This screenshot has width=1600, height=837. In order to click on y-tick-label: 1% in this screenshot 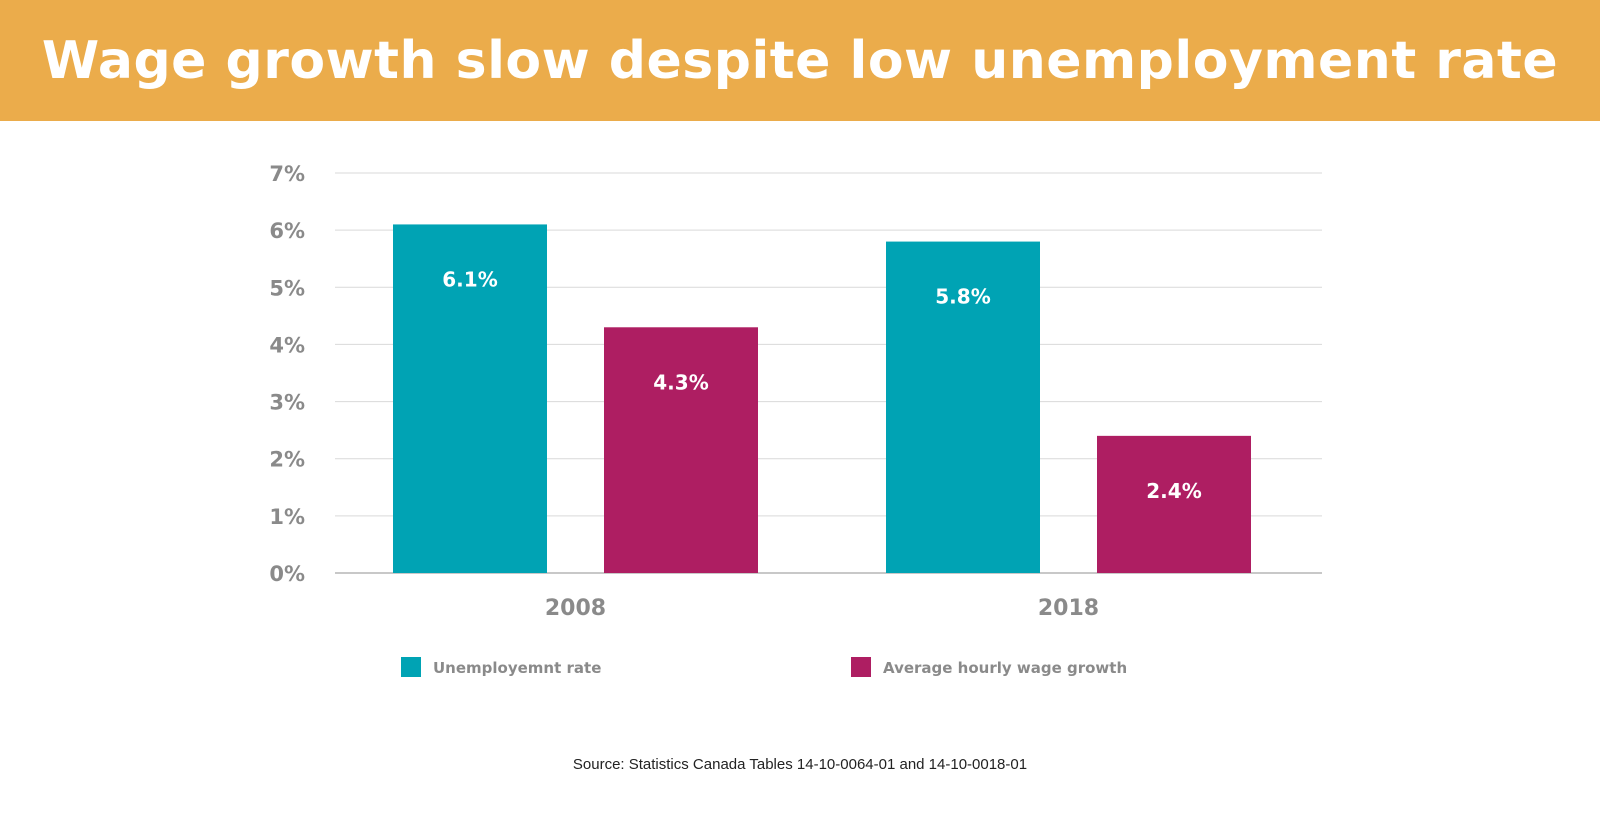, I will do `click(287, 517)`.